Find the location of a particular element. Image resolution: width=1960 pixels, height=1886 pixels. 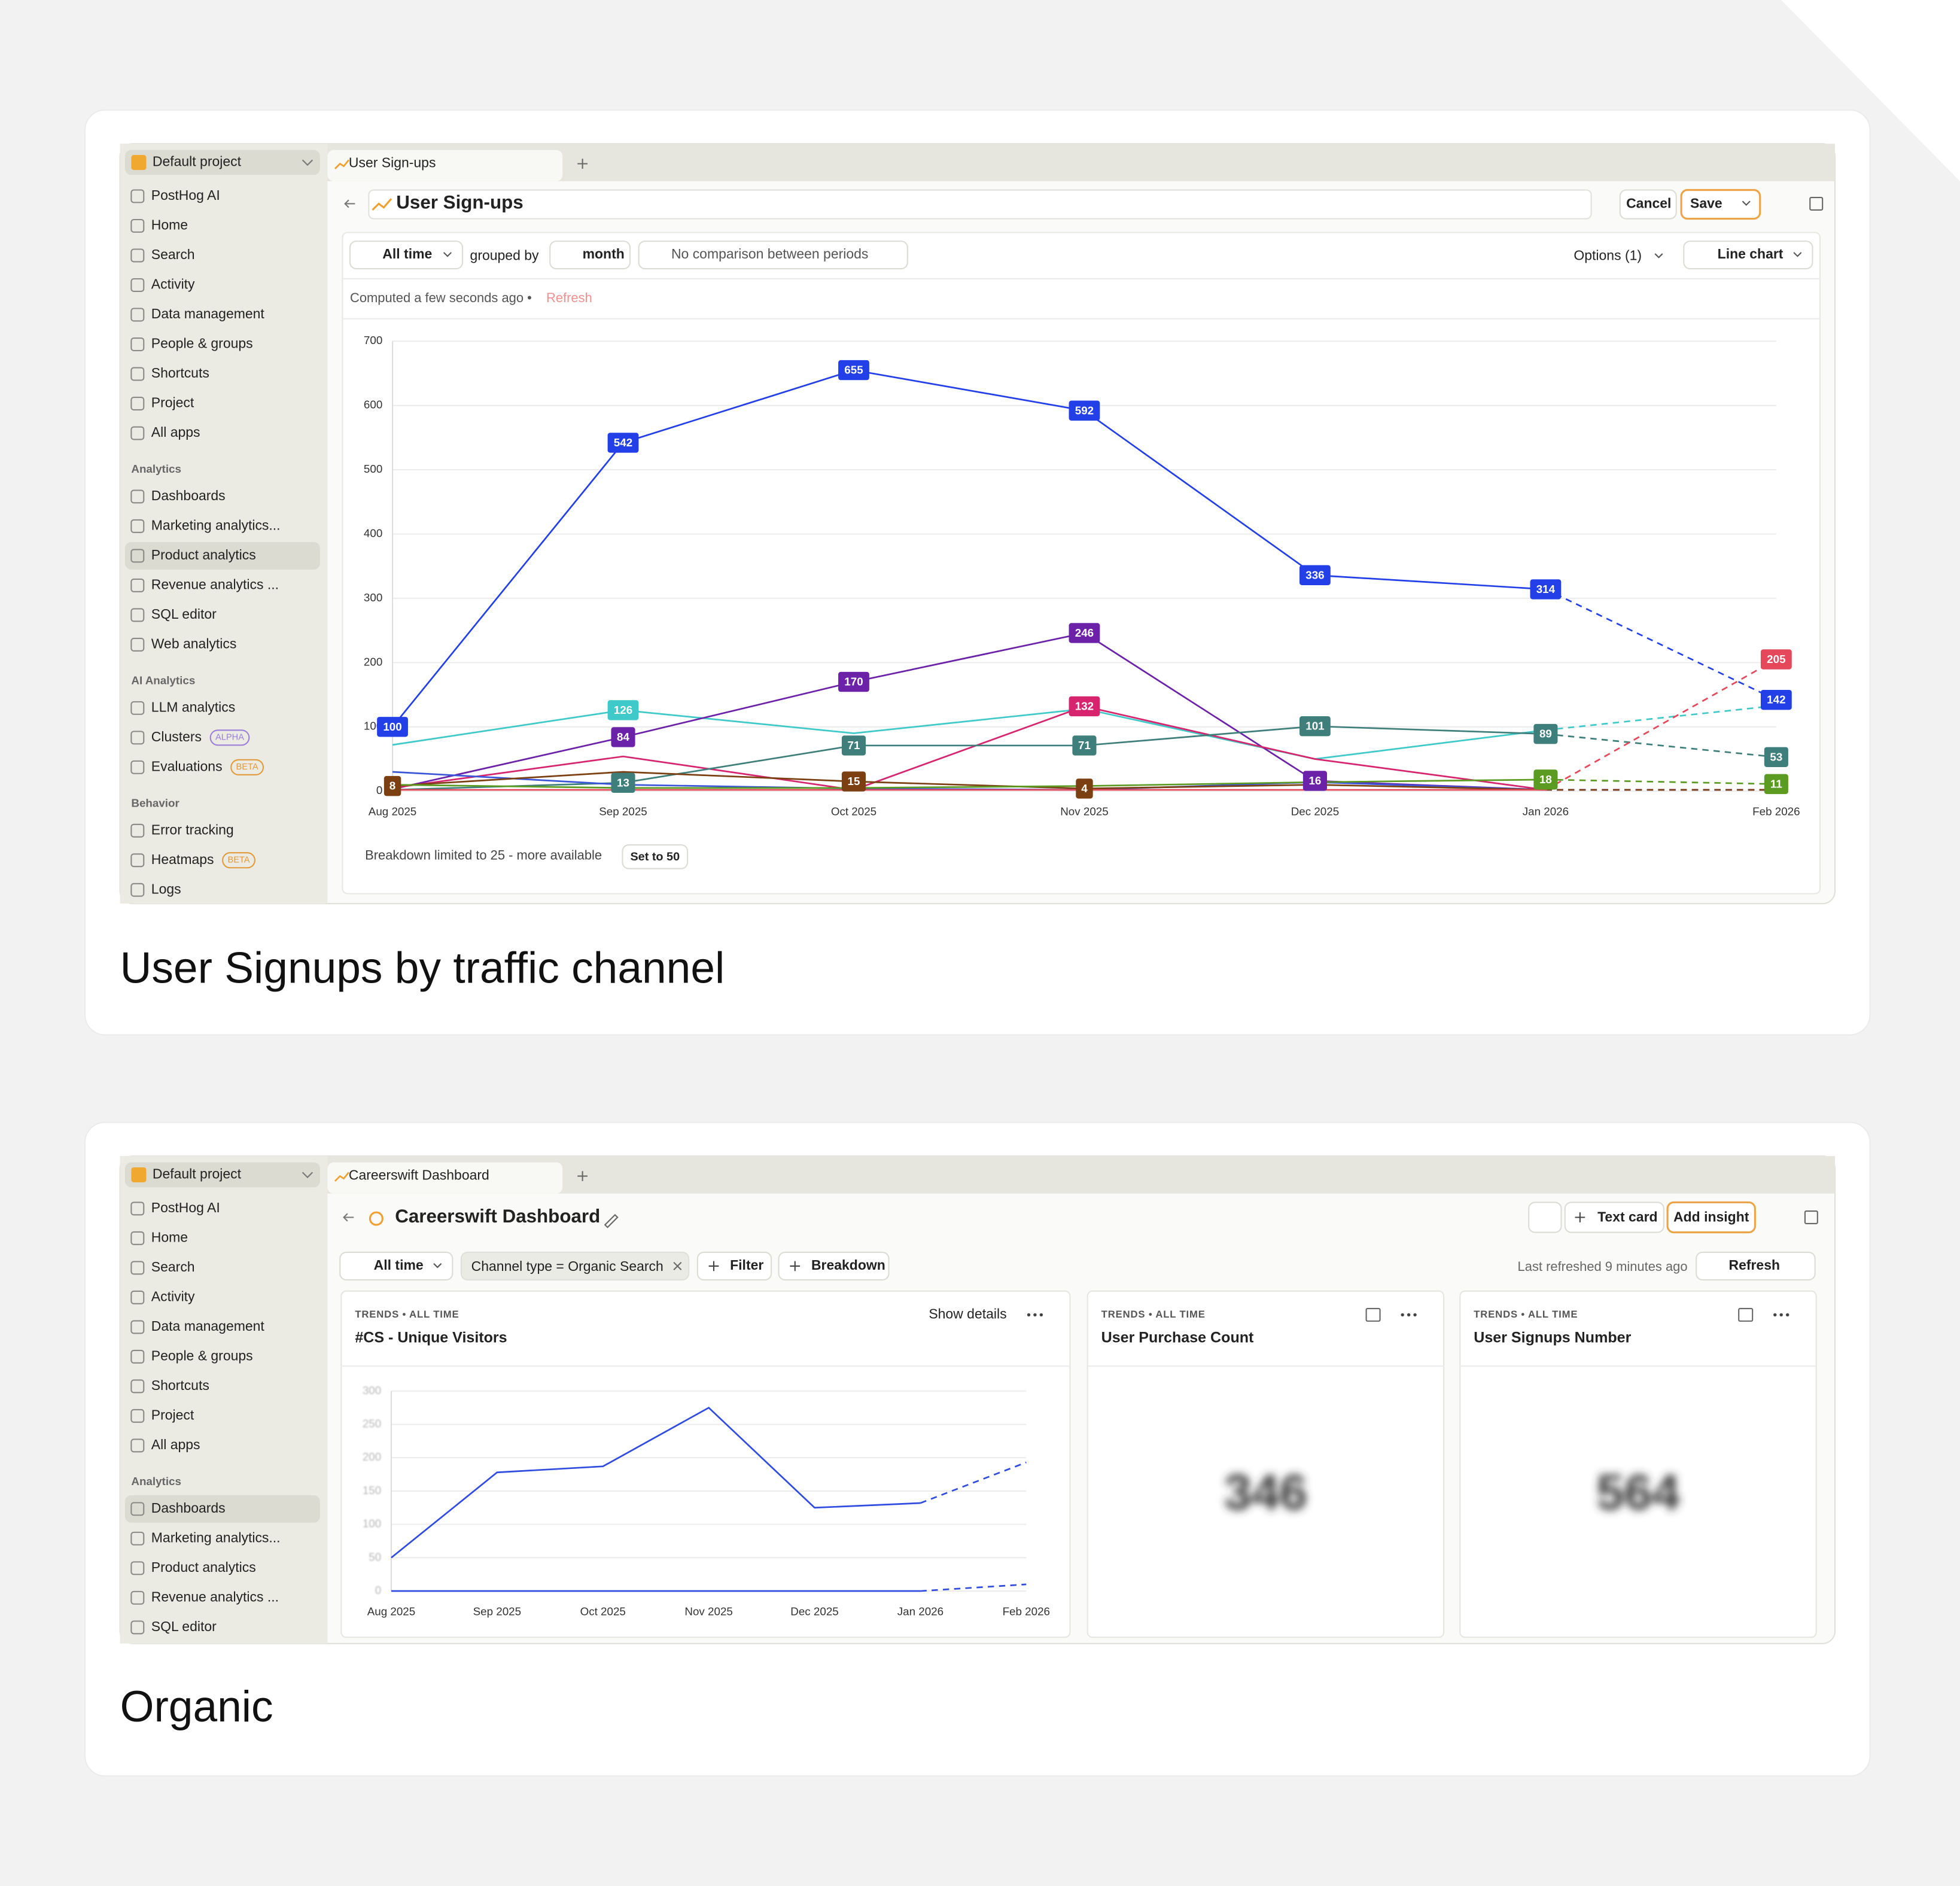

x-tick-label: Oct 2025 is located at coordinates (853, 811).